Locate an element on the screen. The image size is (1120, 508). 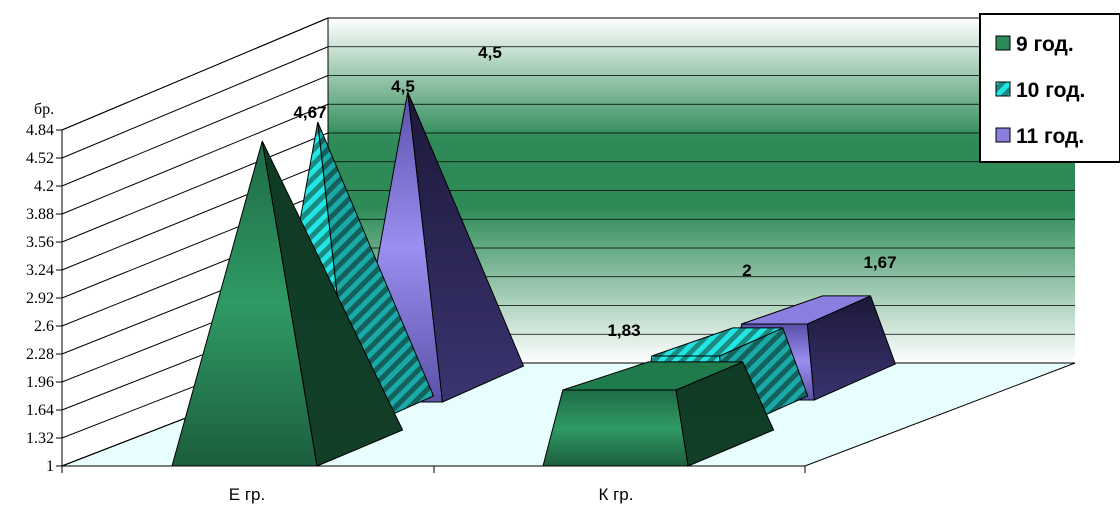
y-tick-label: 4.52 is located at coordinates (40, 158).